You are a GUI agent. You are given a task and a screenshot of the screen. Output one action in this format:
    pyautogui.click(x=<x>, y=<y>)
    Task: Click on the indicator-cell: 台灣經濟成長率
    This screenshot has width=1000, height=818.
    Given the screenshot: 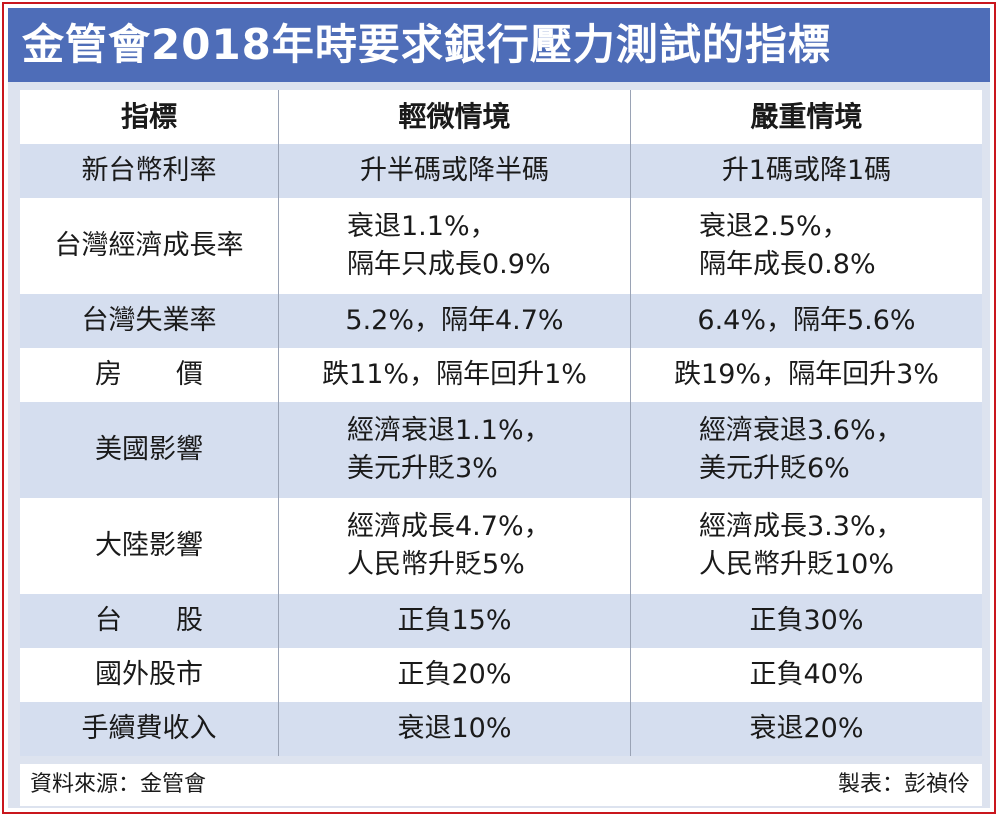 What is the action you would take?
    pyautogui.click(x=149, y=246)
    